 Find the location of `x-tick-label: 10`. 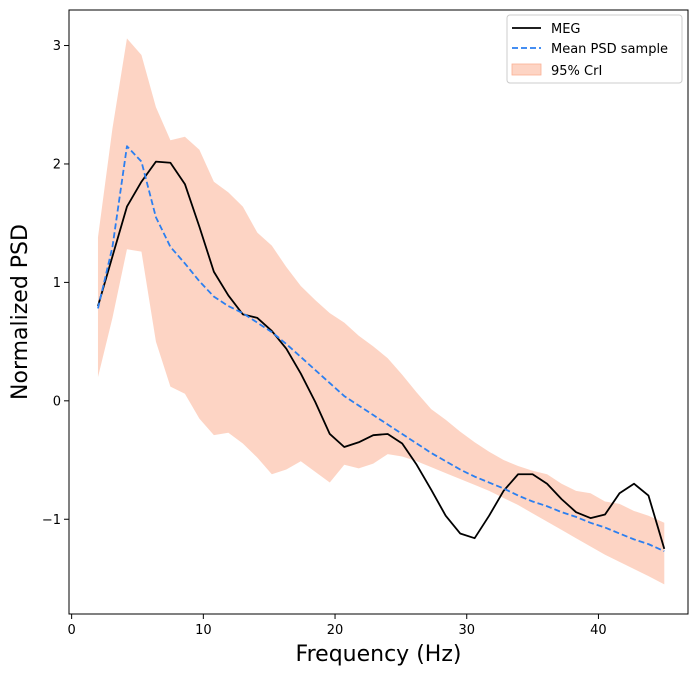

x-tick-label: 10 is located at coordinates (203, 630).